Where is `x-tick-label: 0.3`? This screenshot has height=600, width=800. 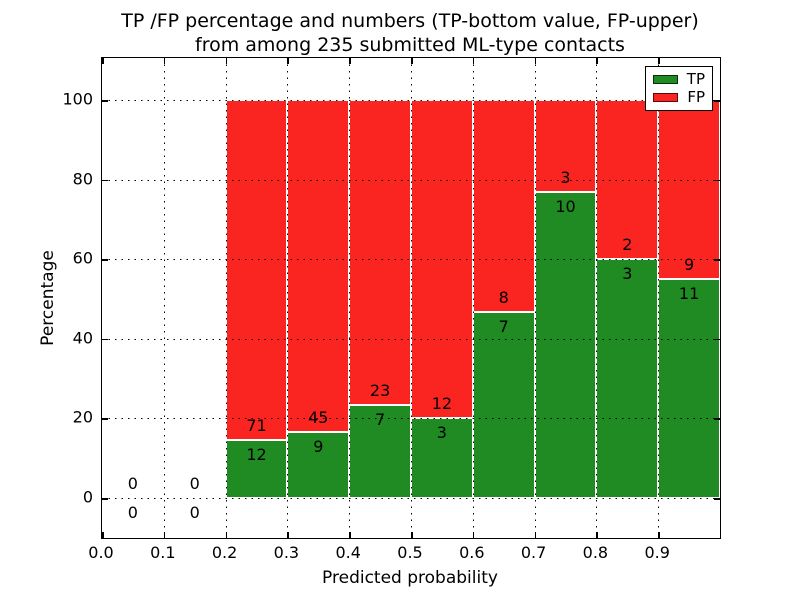 x-tick-label: 0.3 is located at coordinates (286, 552).